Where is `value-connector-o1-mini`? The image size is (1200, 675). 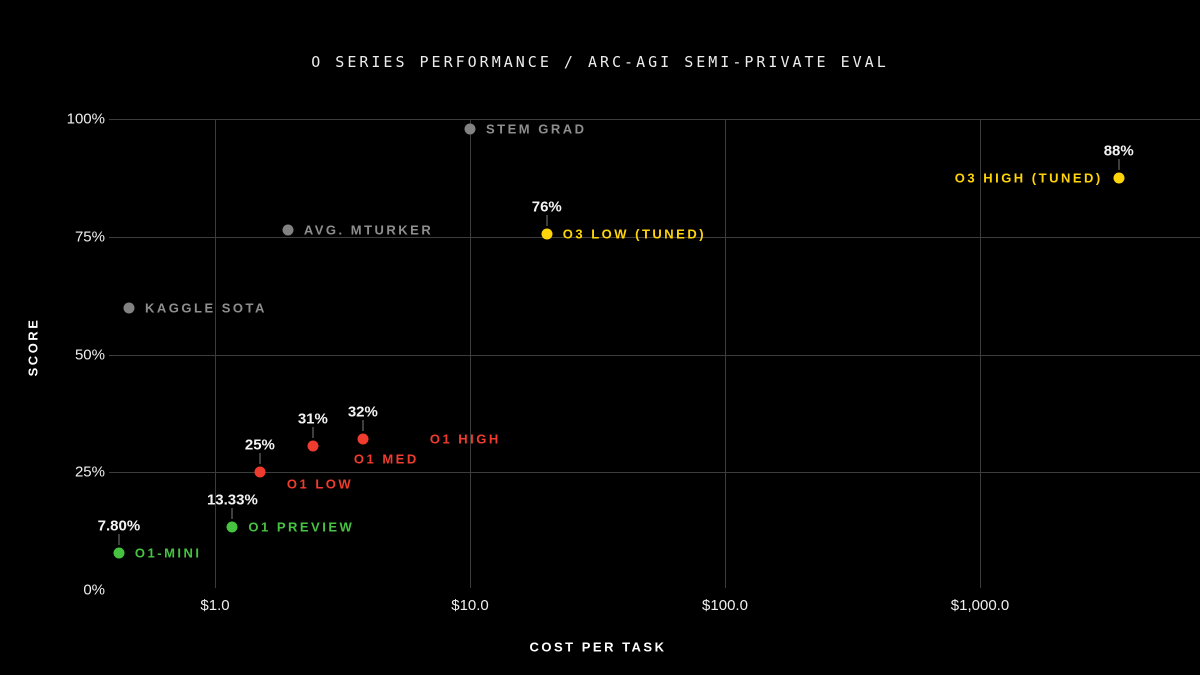 value-connector-o1-mini is located at coordinates (119, 540).